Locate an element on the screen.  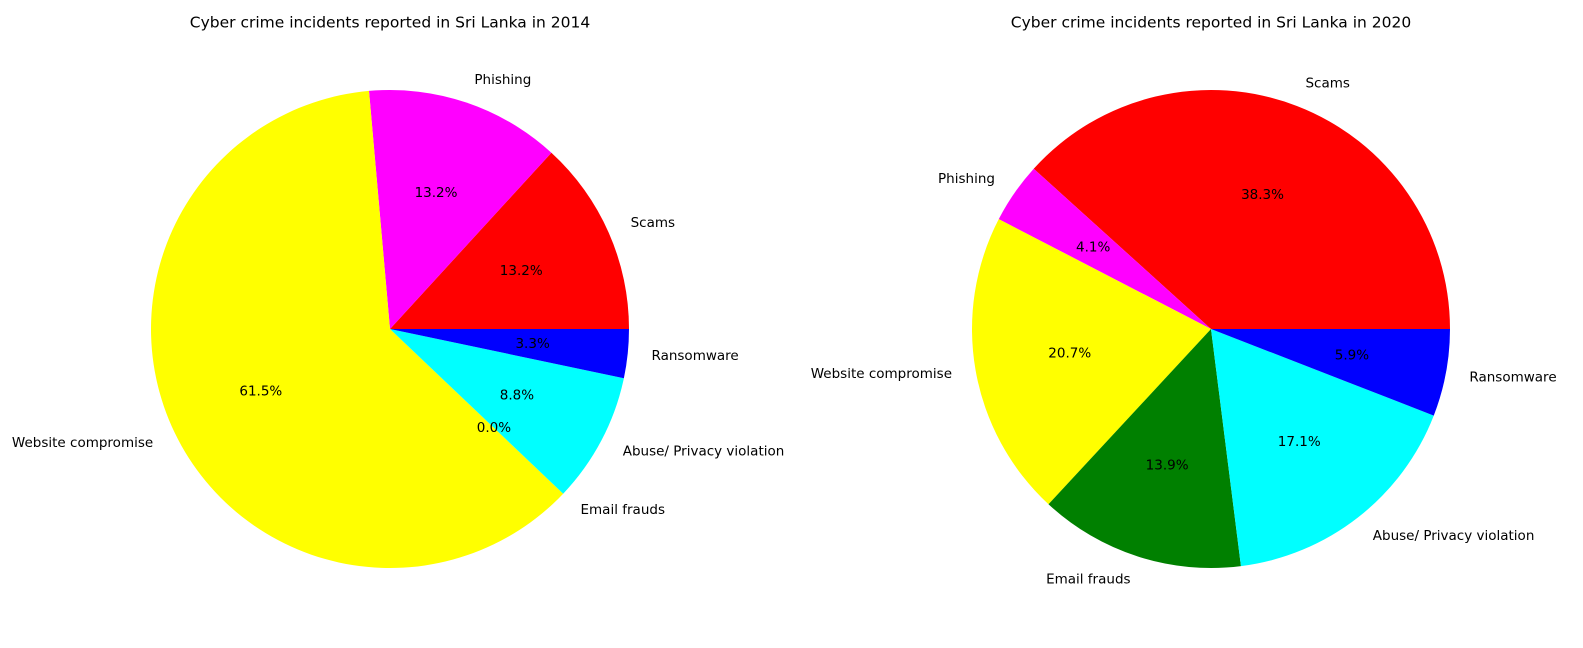
slice-percent-label: 61.5% is located at coordinates (260, 391).